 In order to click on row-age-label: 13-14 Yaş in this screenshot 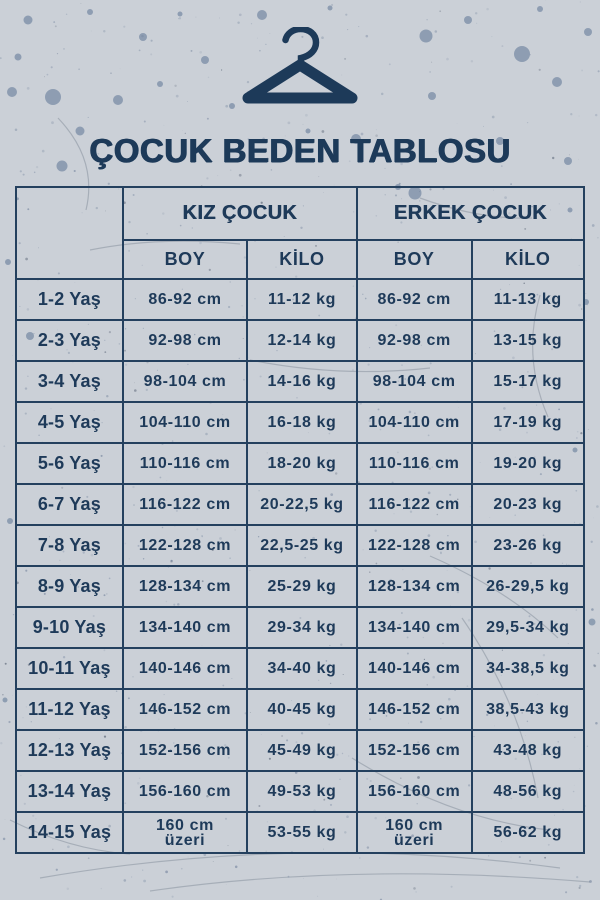, I will do `click(69, 791)`.